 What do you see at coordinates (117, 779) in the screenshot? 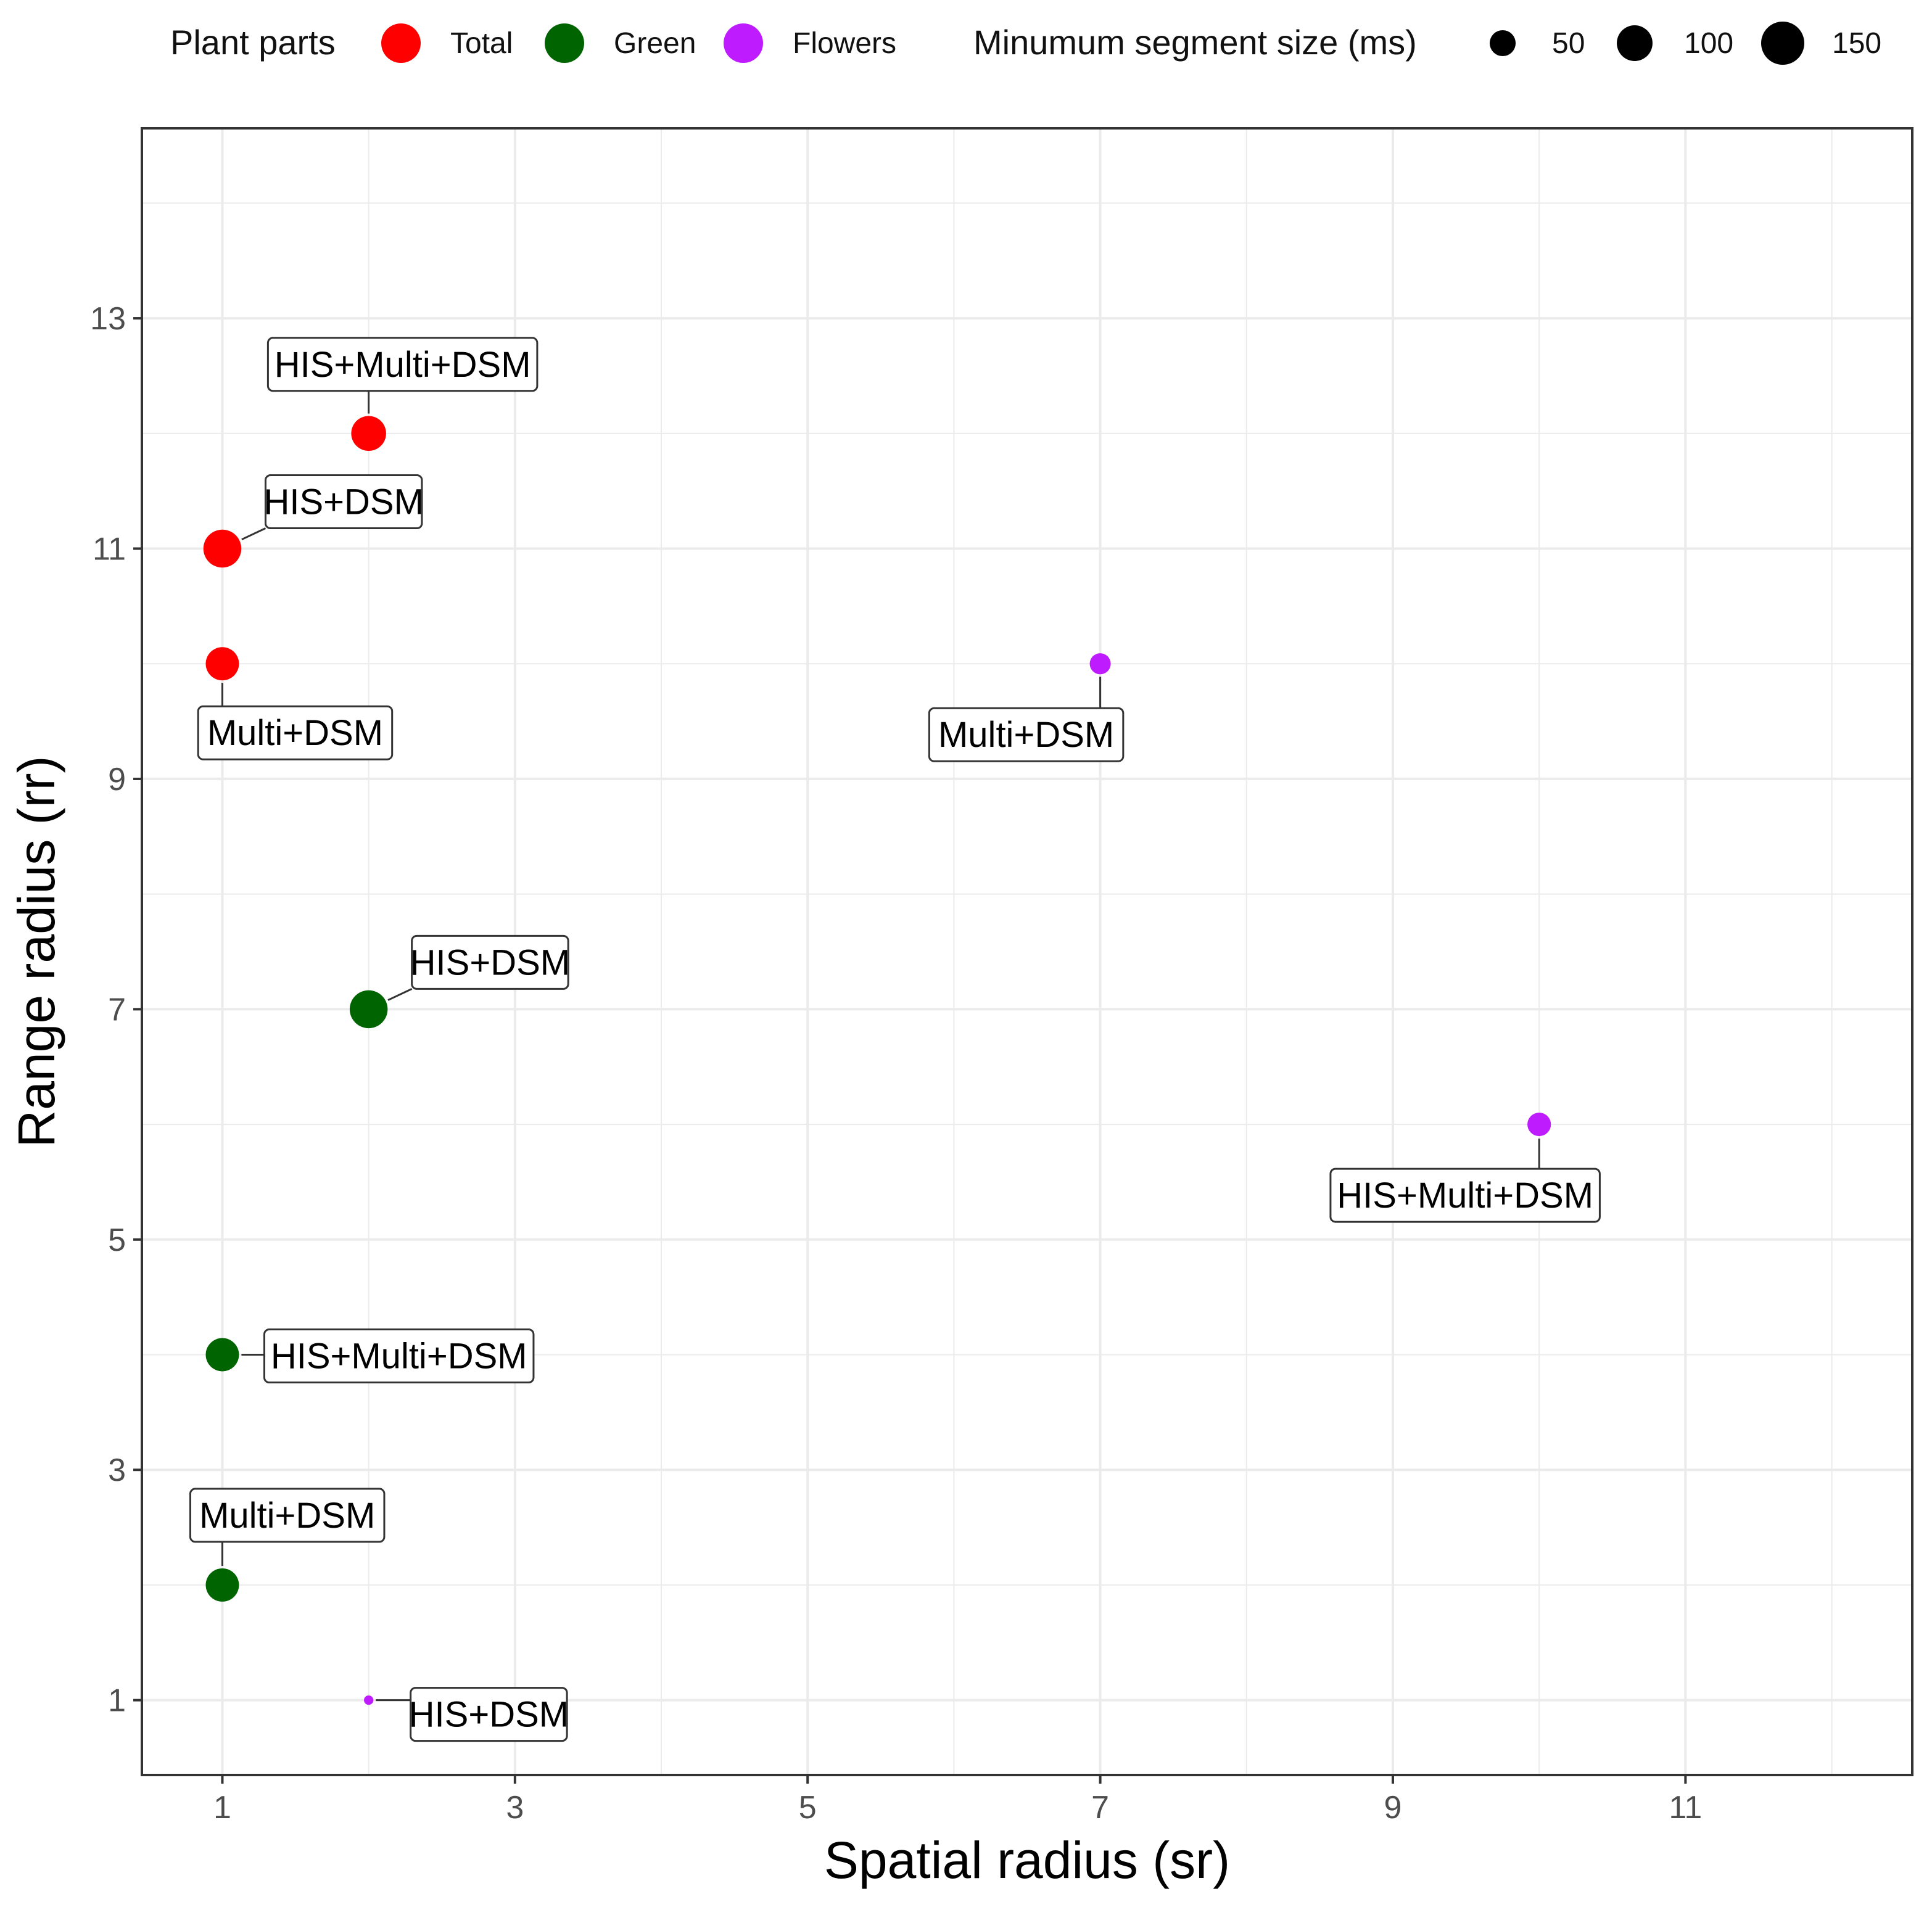
I see `y-tick-label: 9` at bounding box center [117, 779].